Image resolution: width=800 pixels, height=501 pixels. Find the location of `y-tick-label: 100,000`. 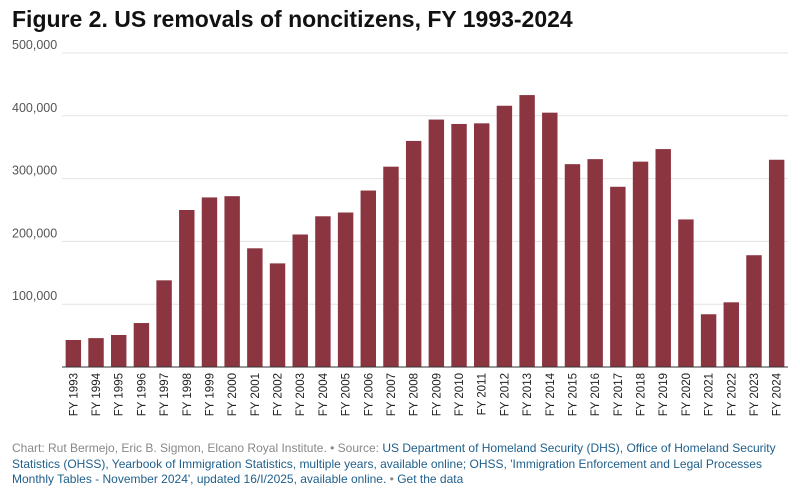

y-tick-label: 100,000 is located at coordinates (34, 296).